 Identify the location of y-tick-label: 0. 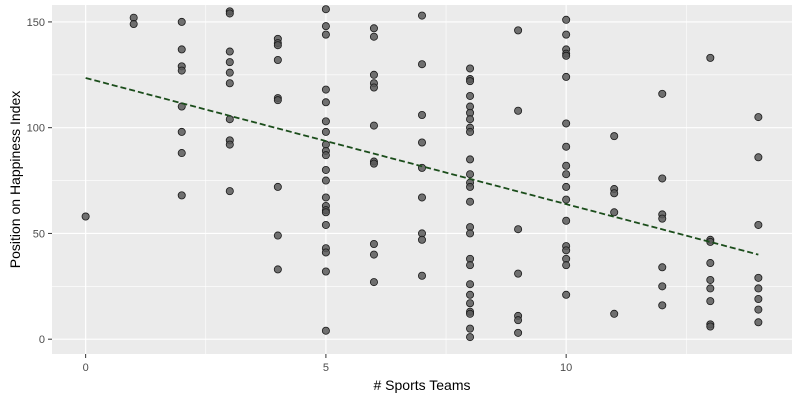
(42, 340).